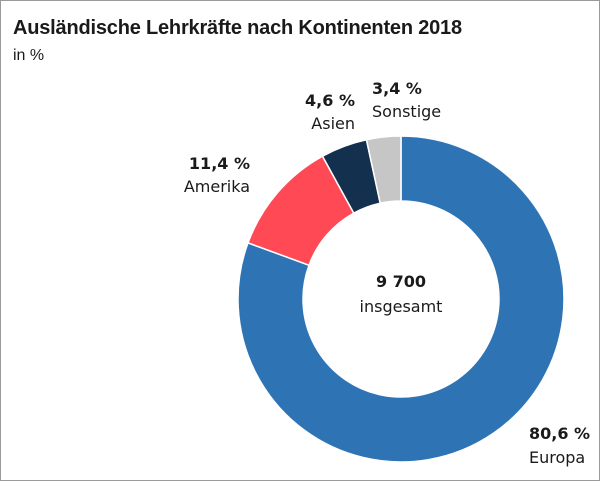  What do you see at coordinates (397, 88) in the screenshot?
I see `slice-label-value-sonstige: 3,4 %` at bounding box center [397, 88].